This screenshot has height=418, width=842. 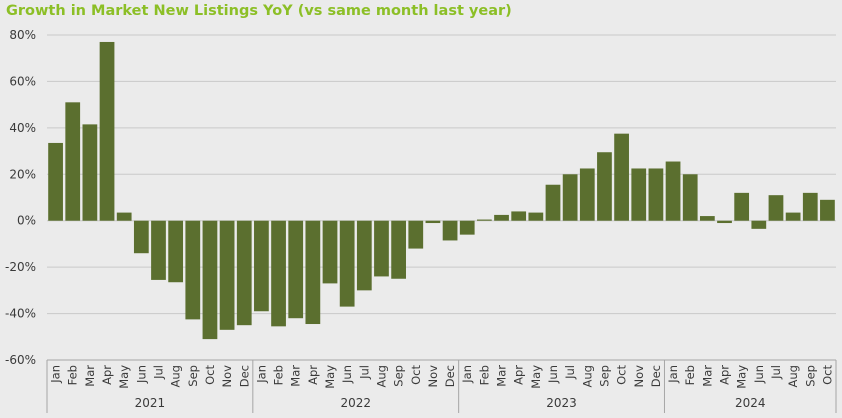 What do you see at coordinates (22, 128) in the screenshot?
I see `y-tick-label: 40%` at bounding box center [22, 128].